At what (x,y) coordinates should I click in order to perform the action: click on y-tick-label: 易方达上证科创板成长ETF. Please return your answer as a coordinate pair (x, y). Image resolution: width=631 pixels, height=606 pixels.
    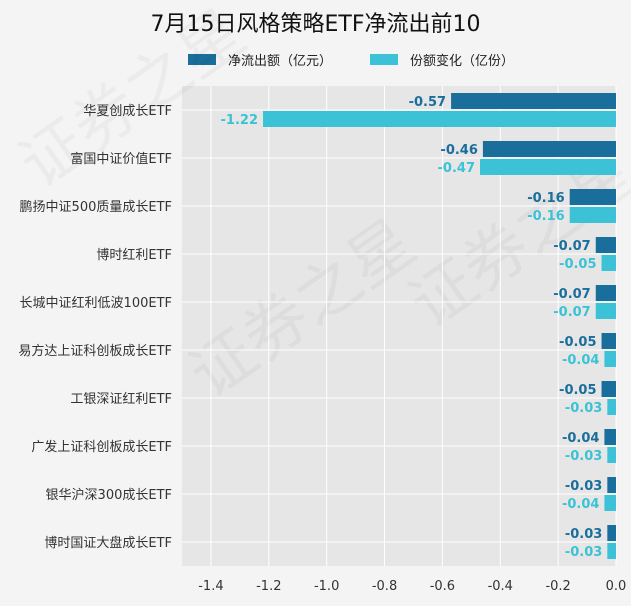
    Looking at the image, I should click on (95, 351).